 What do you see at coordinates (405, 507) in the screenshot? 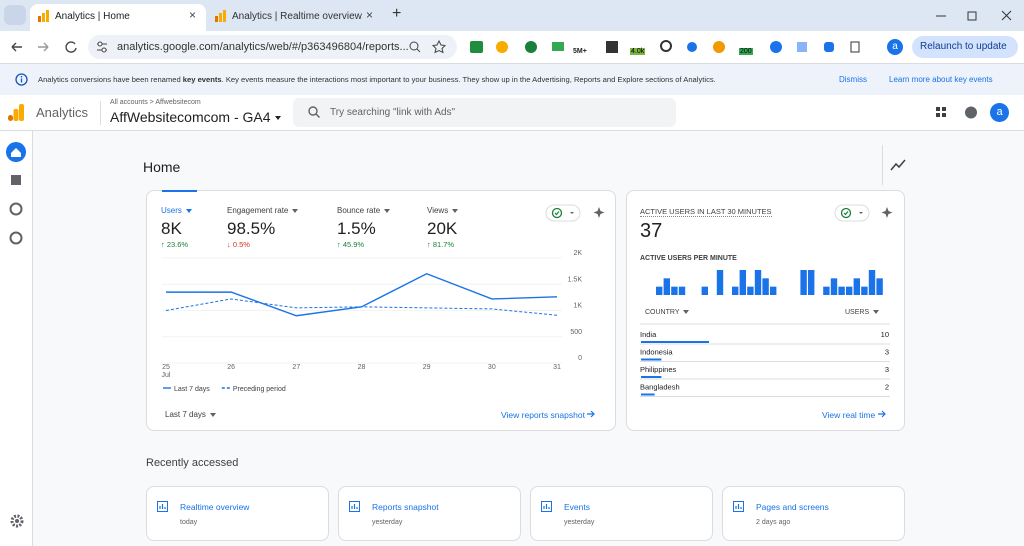
I see `recent-name: Reports snapshot` at bounding box center [405, 507].